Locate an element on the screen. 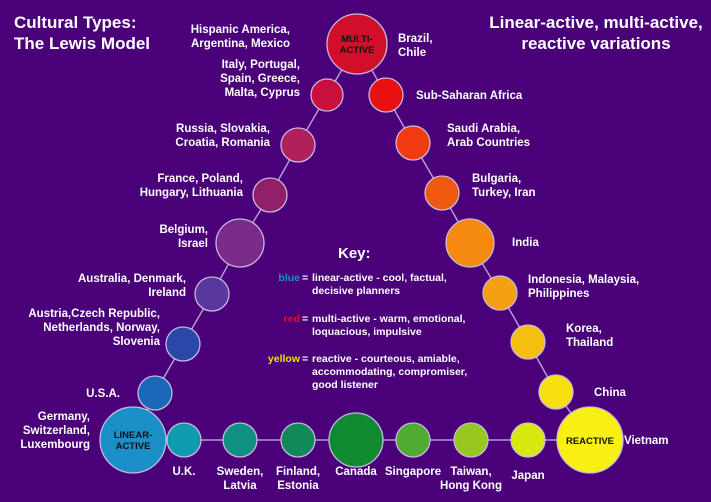  node-country-label: Sub-Saharan Africa is located at coordinates (469, 96).